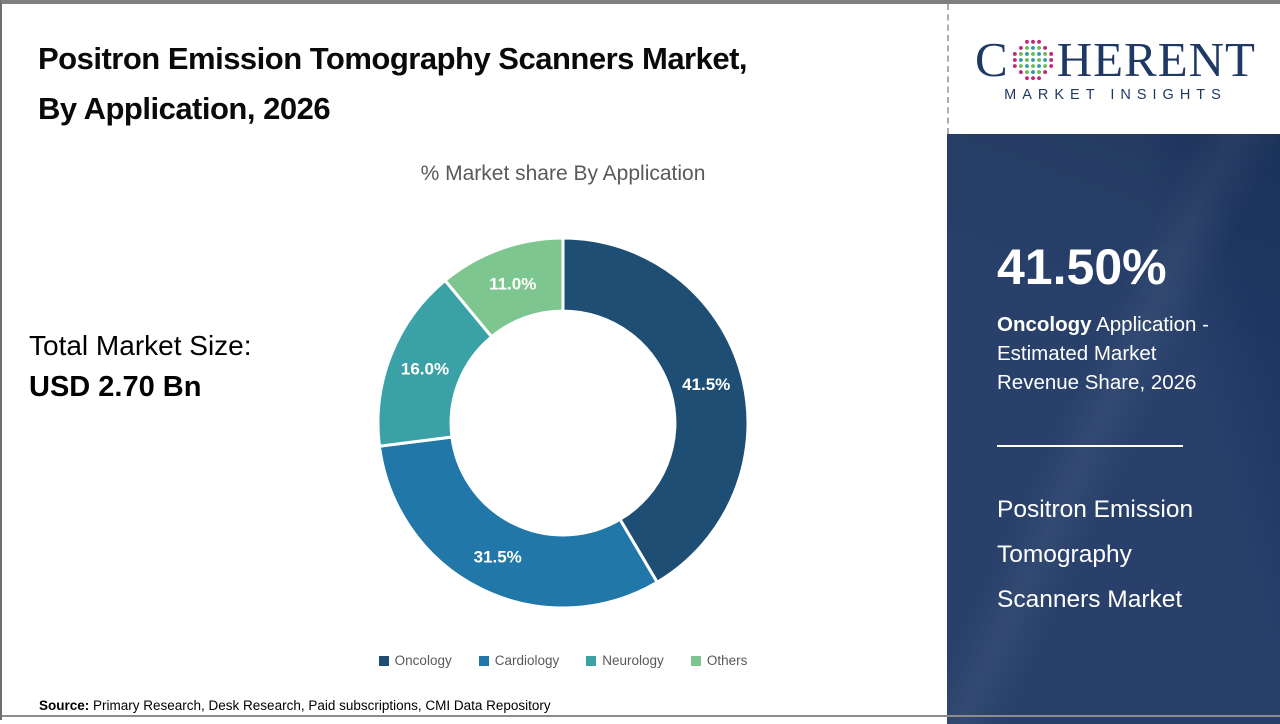  What do you see at coordinates (184, 108) in the screenshot?
I see `page-title-line2: By Application, 2026` at bounding box center [184, 108].